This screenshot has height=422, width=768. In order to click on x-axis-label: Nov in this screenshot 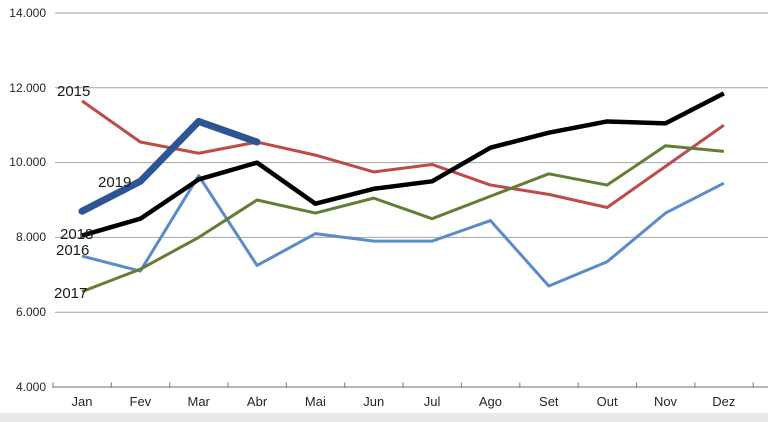, I will do `click(665, 401)`.